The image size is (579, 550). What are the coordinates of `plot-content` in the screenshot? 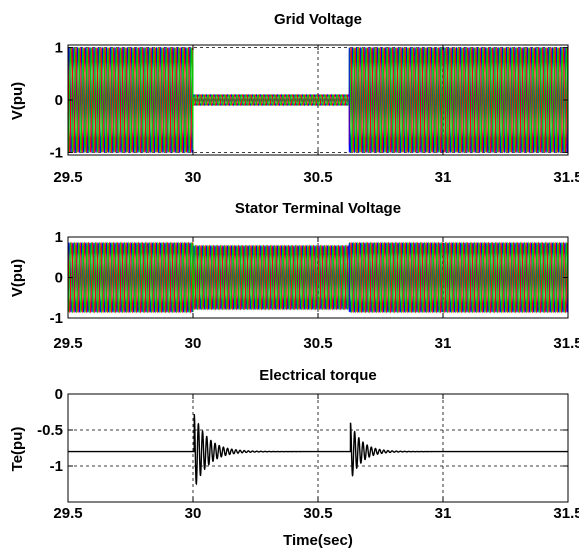 It's located at (318, 277).